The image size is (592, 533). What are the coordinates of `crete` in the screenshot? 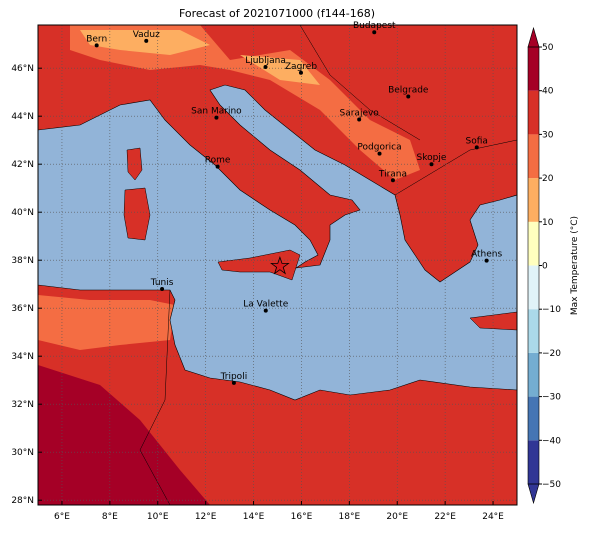 It's located at (493, 321).